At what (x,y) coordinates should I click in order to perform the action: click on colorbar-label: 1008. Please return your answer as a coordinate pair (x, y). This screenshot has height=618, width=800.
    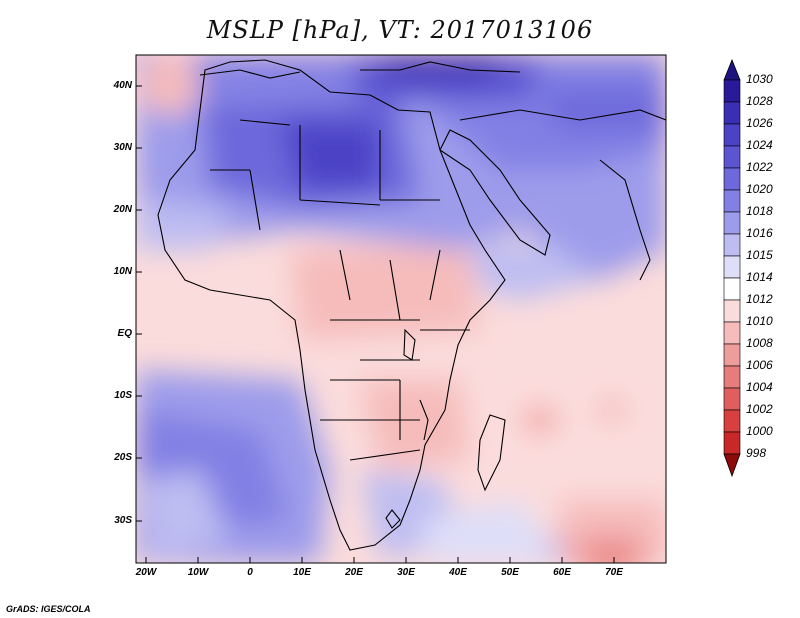
    Looking at the image, I should click on (759, 343).